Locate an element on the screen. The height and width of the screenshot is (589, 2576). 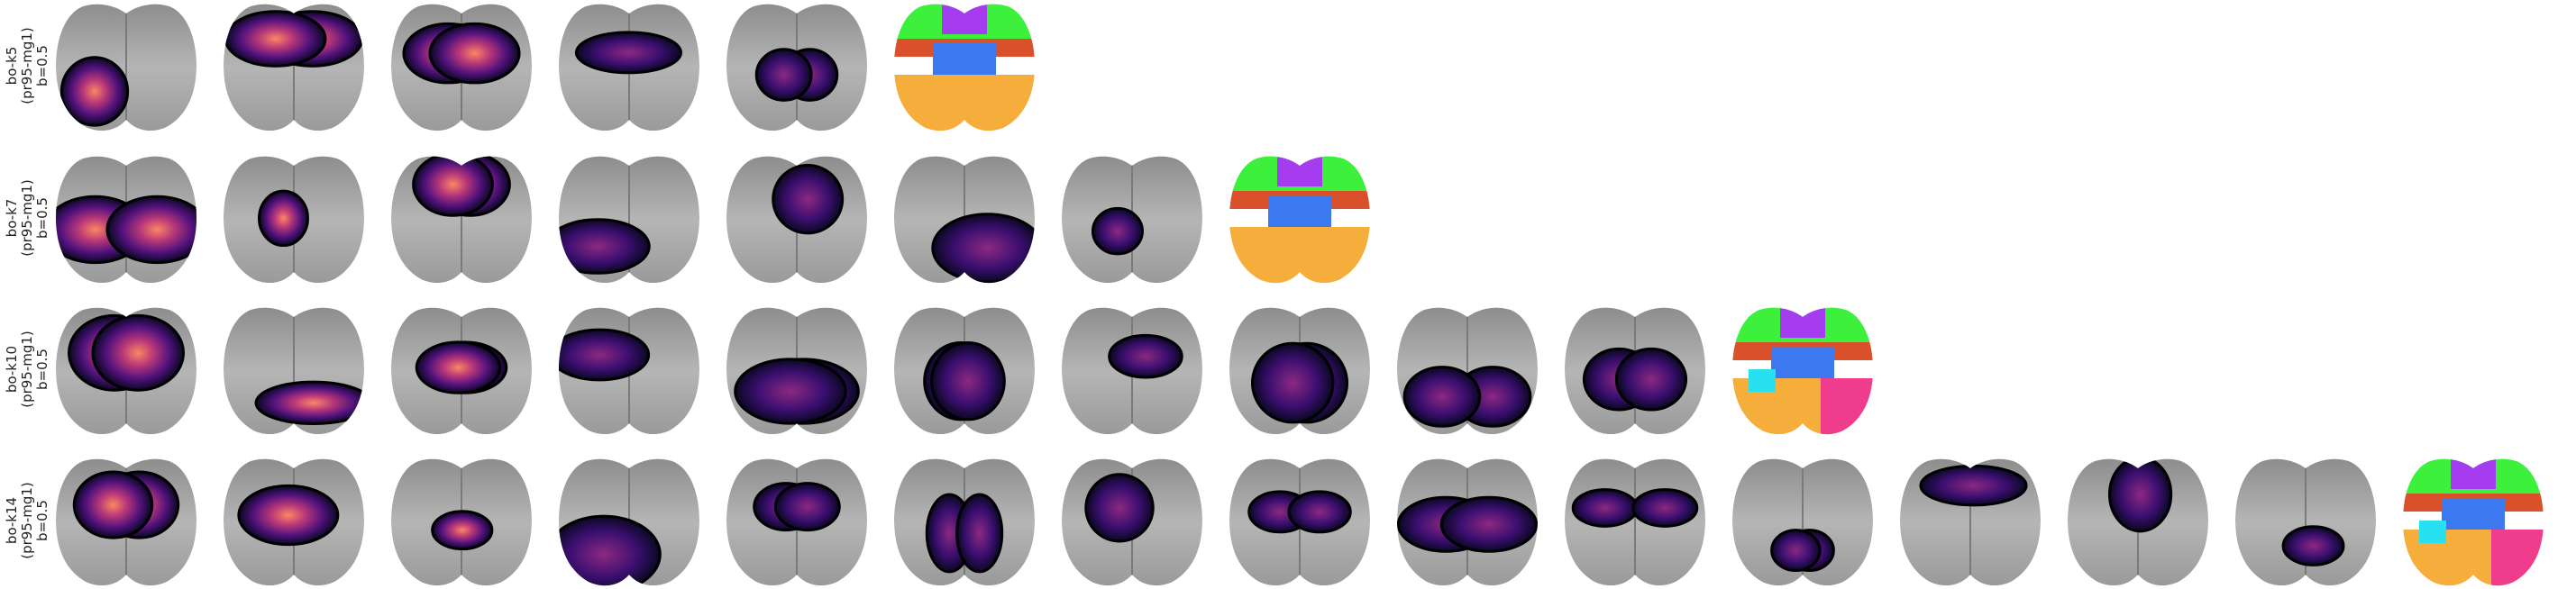
row-label-line: bo-k10 is located at coordinates (12, 369).